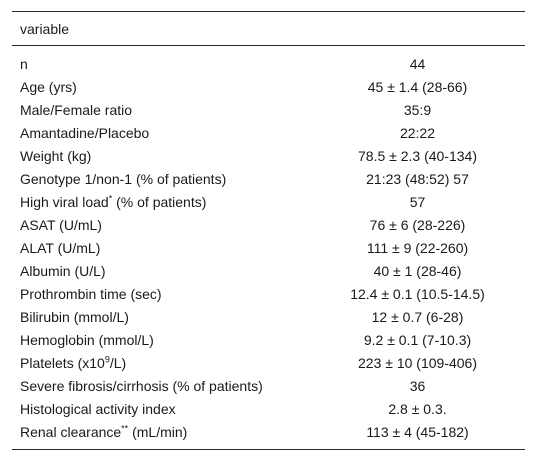 This screenshot has height=451, width=536. I want to click on table-row: Albumin (U/L) 40 ± 1 (28-46), so click(268, 270).